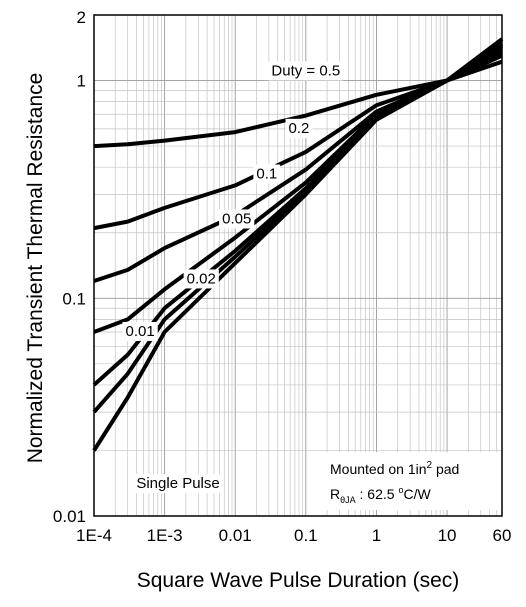  Describe the element at coordinates (165, 535) in the screenshot. I see `x-tick-label-1: 1E-3` at that location.